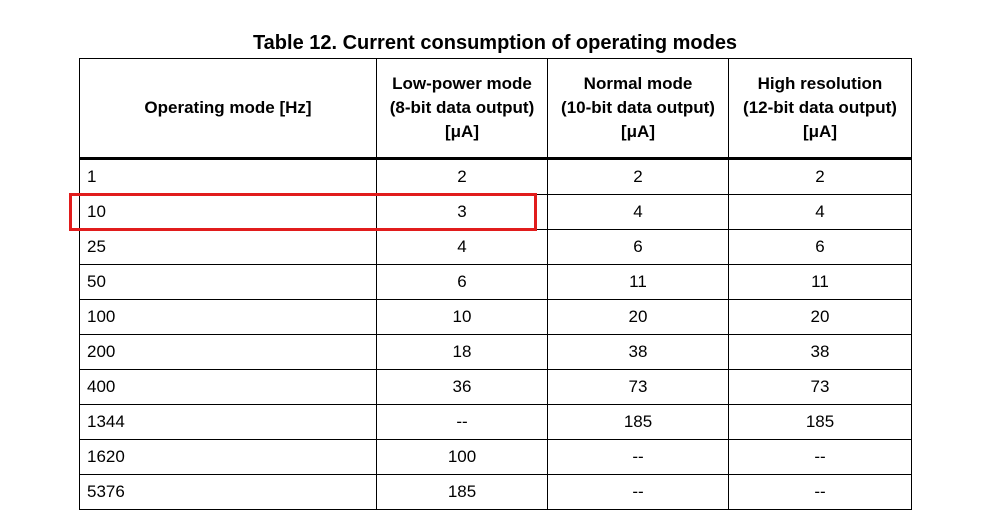 The image size is (999, 525). I want to click on cell-normal: 11, so click(638, 282).